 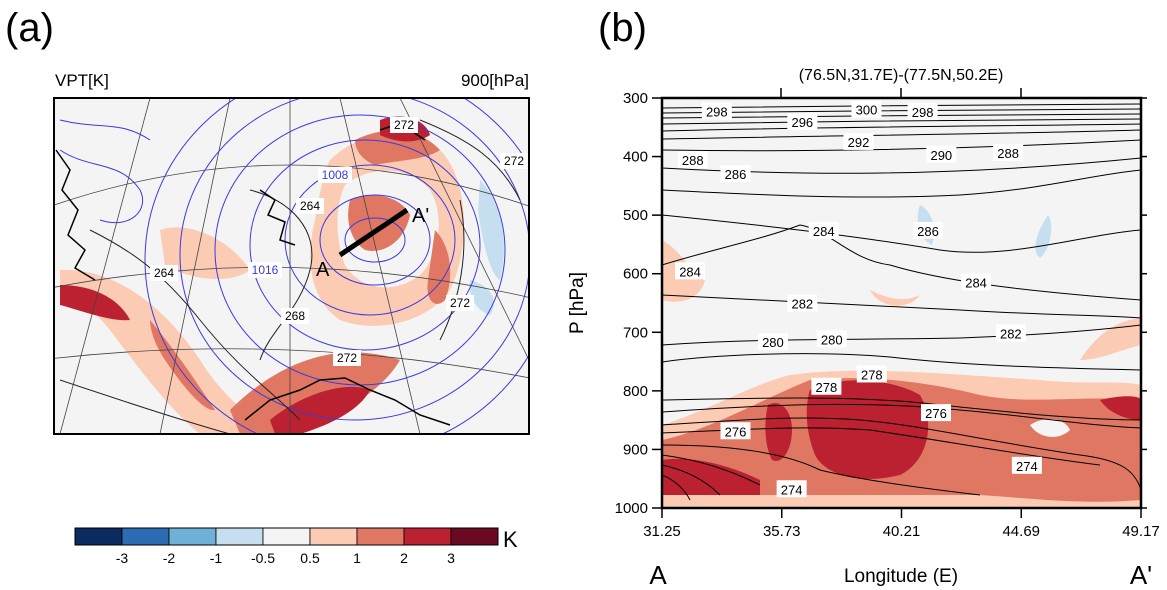 I want to click on svg-text: 300, so click(x=867, y=110).